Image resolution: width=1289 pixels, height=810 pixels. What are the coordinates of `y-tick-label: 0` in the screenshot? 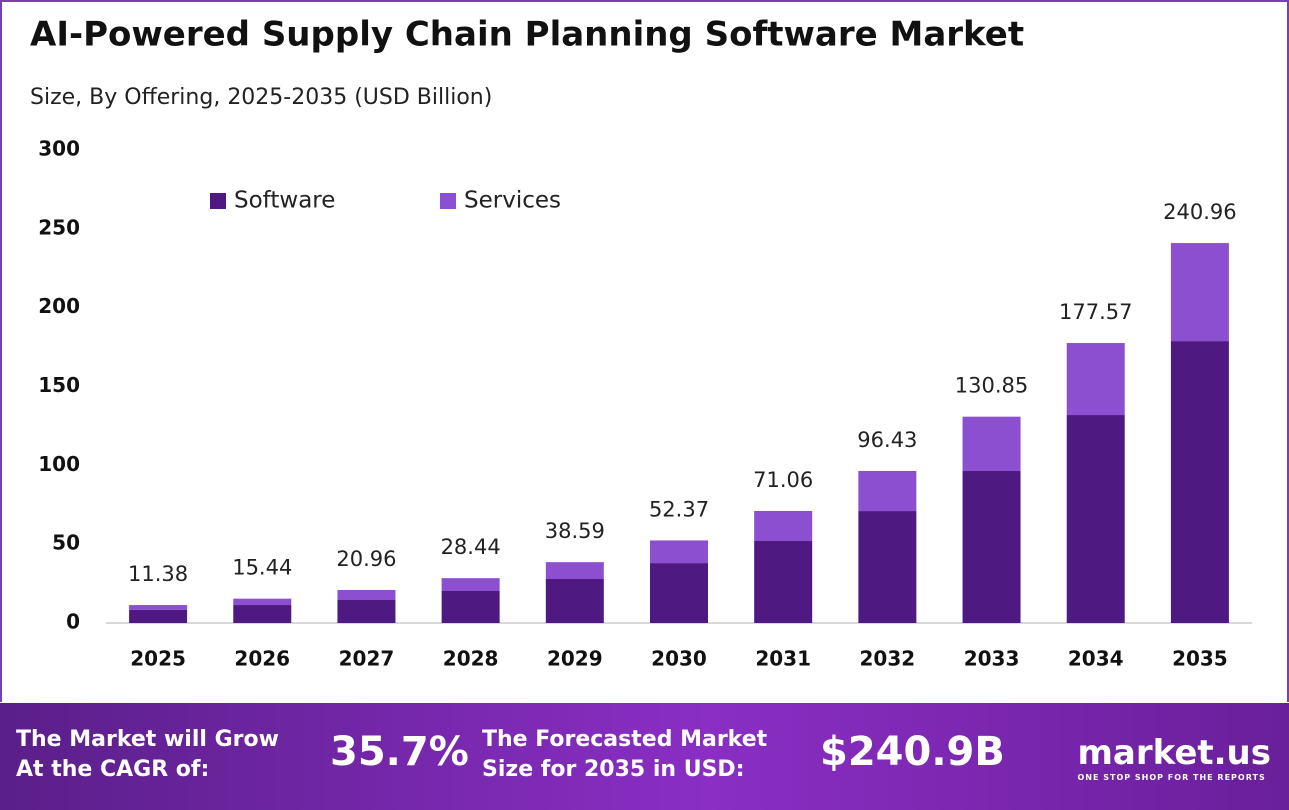 It's located at (73, 622).